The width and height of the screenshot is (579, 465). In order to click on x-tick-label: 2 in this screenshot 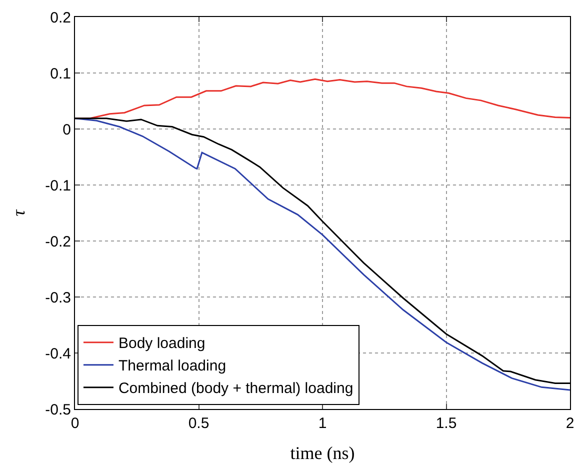, I will do `click(570, 423)`.